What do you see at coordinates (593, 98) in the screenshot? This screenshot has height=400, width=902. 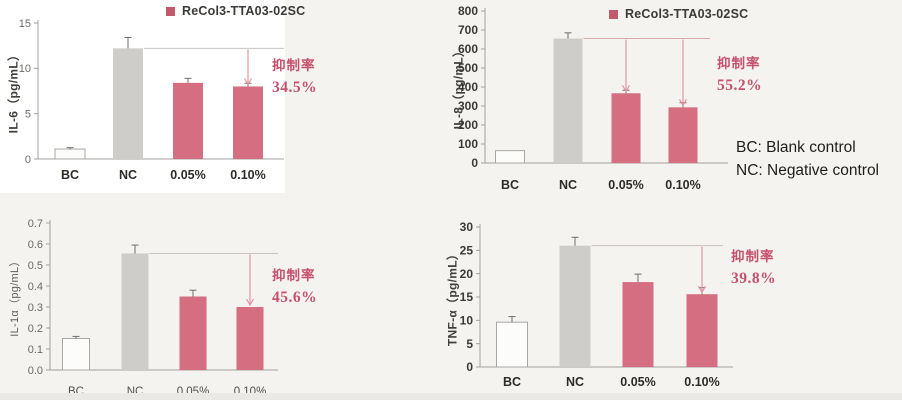 I see `chart-il8: 0 100 200 300 400 500 600 700 800 BC NC 0.05% 0.10%` at bounding box center [593, 98].